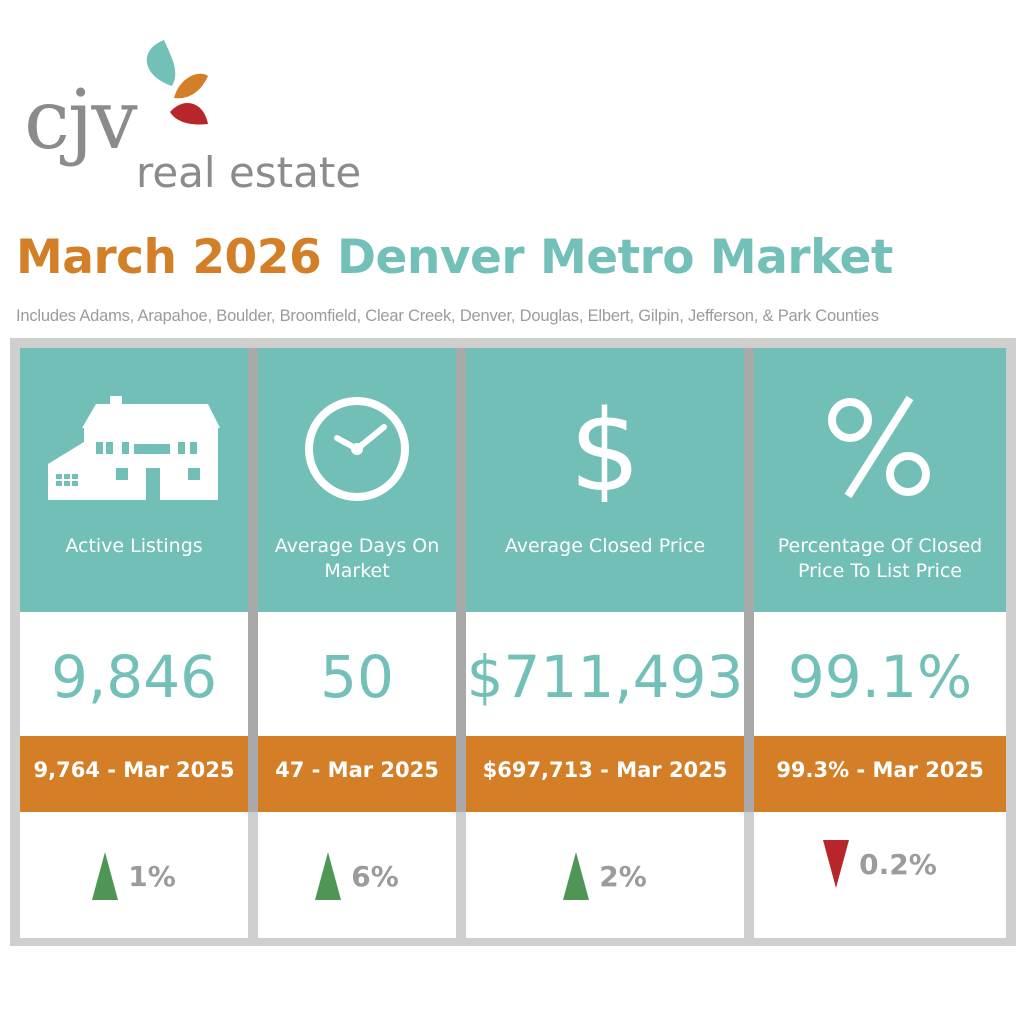  I want to click on change-row: 2%, so click(605, 876).